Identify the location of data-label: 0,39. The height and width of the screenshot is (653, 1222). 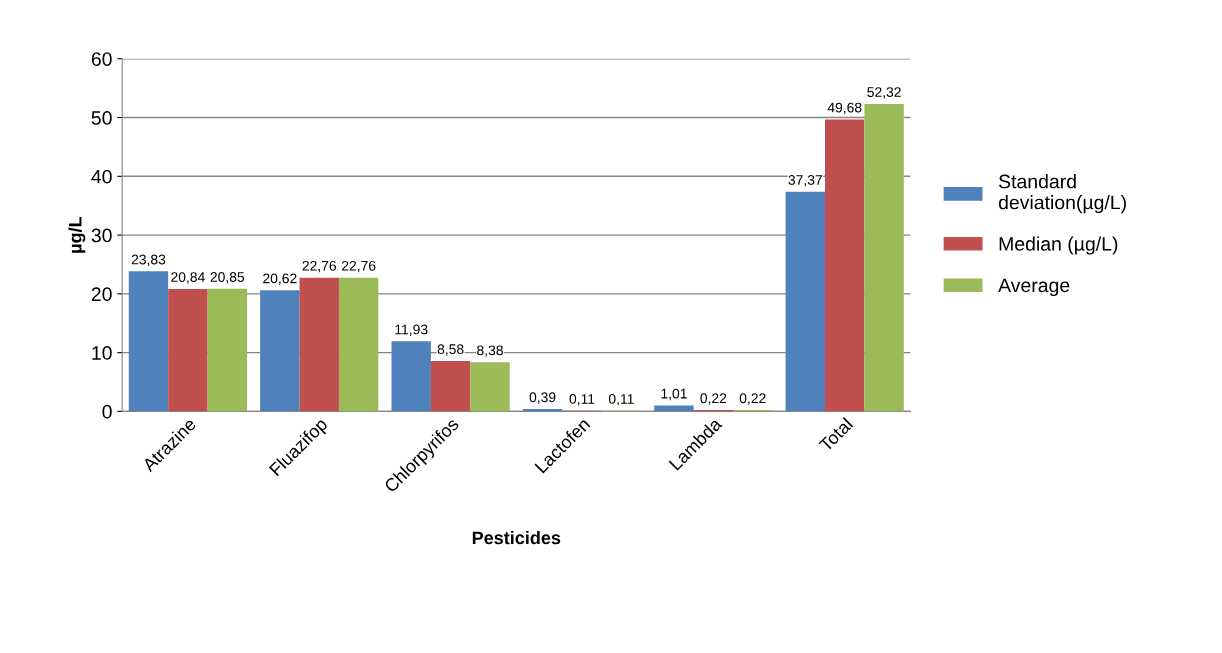
(542, 398).